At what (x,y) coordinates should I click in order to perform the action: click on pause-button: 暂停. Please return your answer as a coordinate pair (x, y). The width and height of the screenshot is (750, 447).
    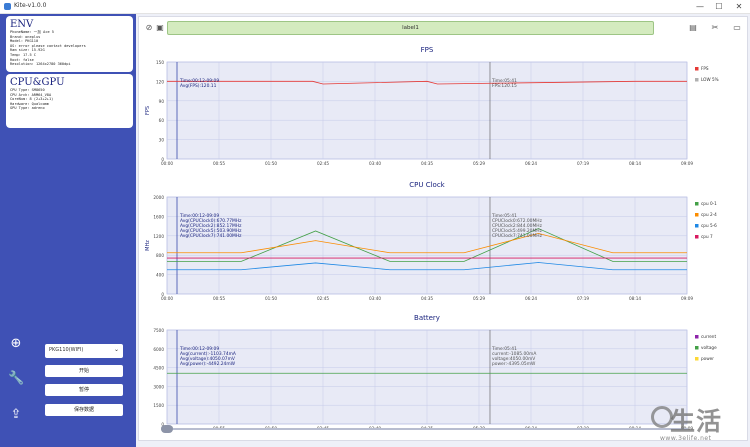
    Looking at the image, I should click on (84, 390).